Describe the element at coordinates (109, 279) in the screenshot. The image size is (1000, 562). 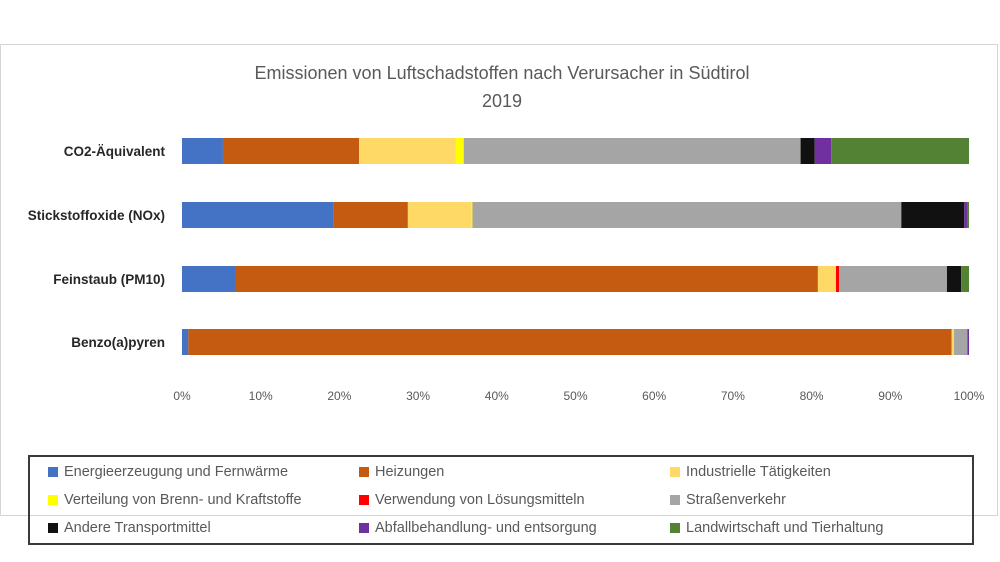
I see `category-label: Feinstaub (PM10)` at that location.